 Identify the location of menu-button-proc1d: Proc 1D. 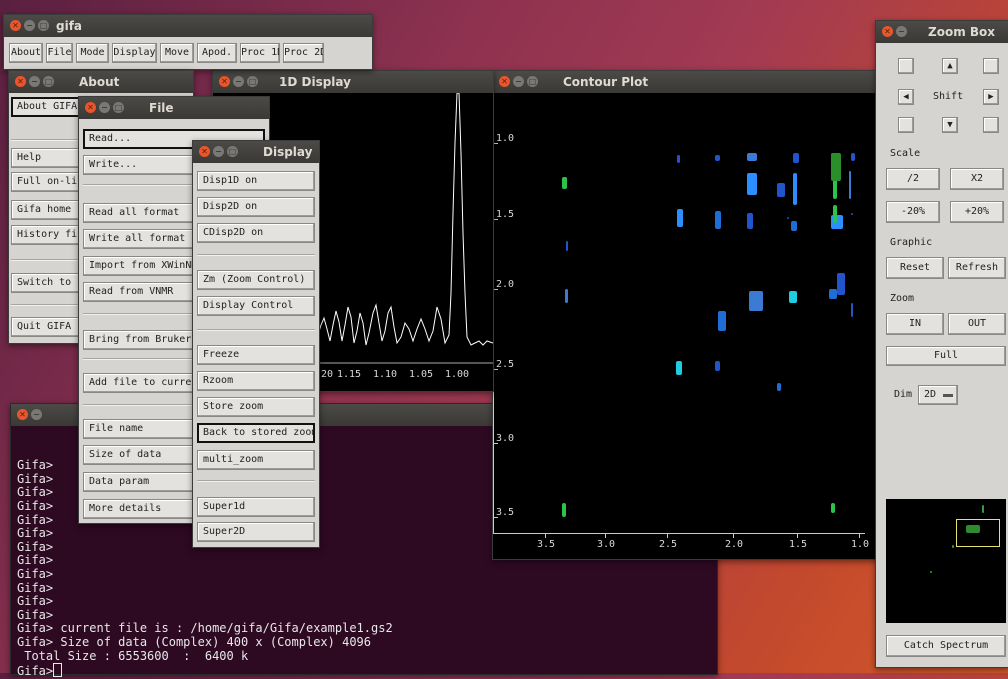
(260, 53).